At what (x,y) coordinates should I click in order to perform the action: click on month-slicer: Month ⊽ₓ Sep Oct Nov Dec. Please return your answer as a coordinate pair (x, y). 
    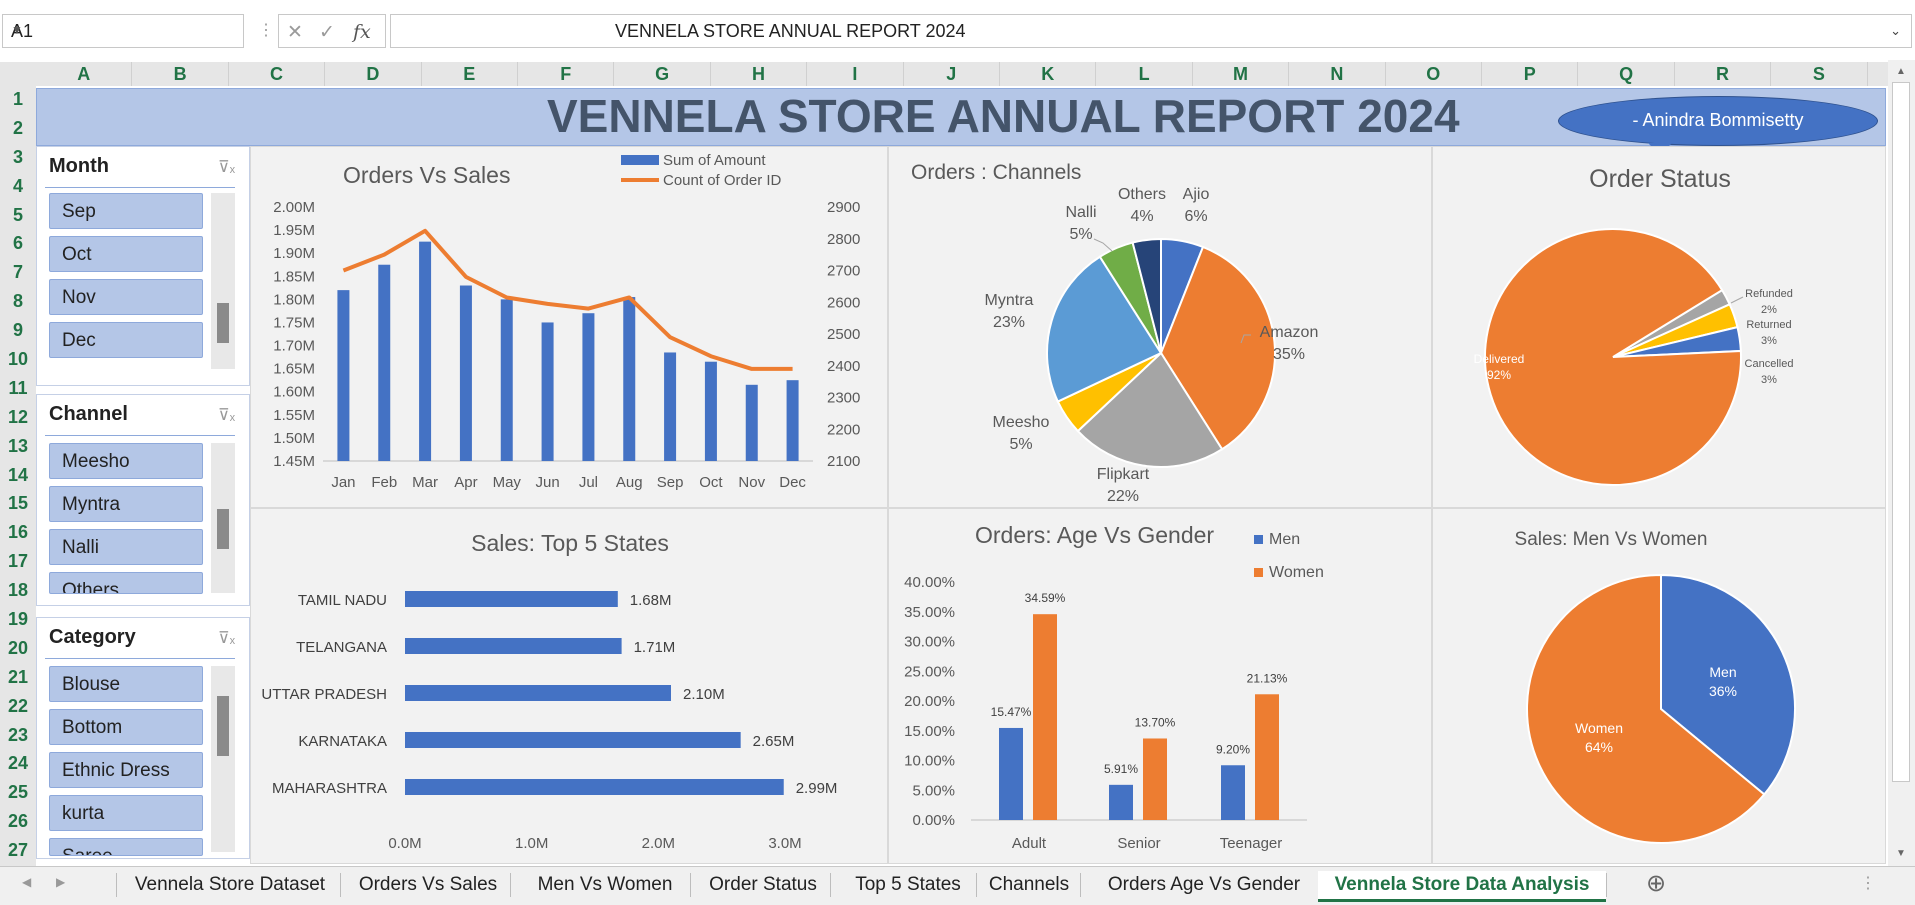
    Looking at the image, I should click on (143, 266).